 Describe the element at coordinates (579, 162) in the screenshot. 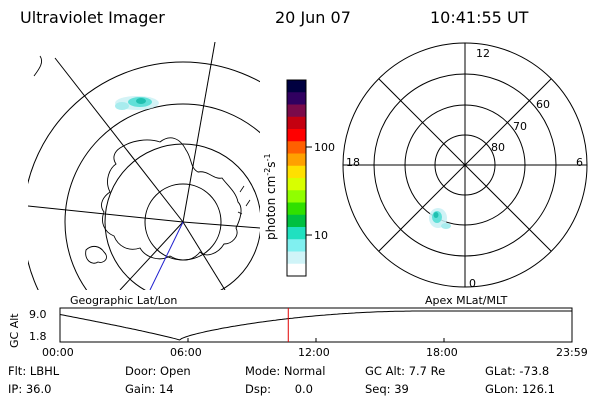

I see `mlt-label-6: 6` at that location.